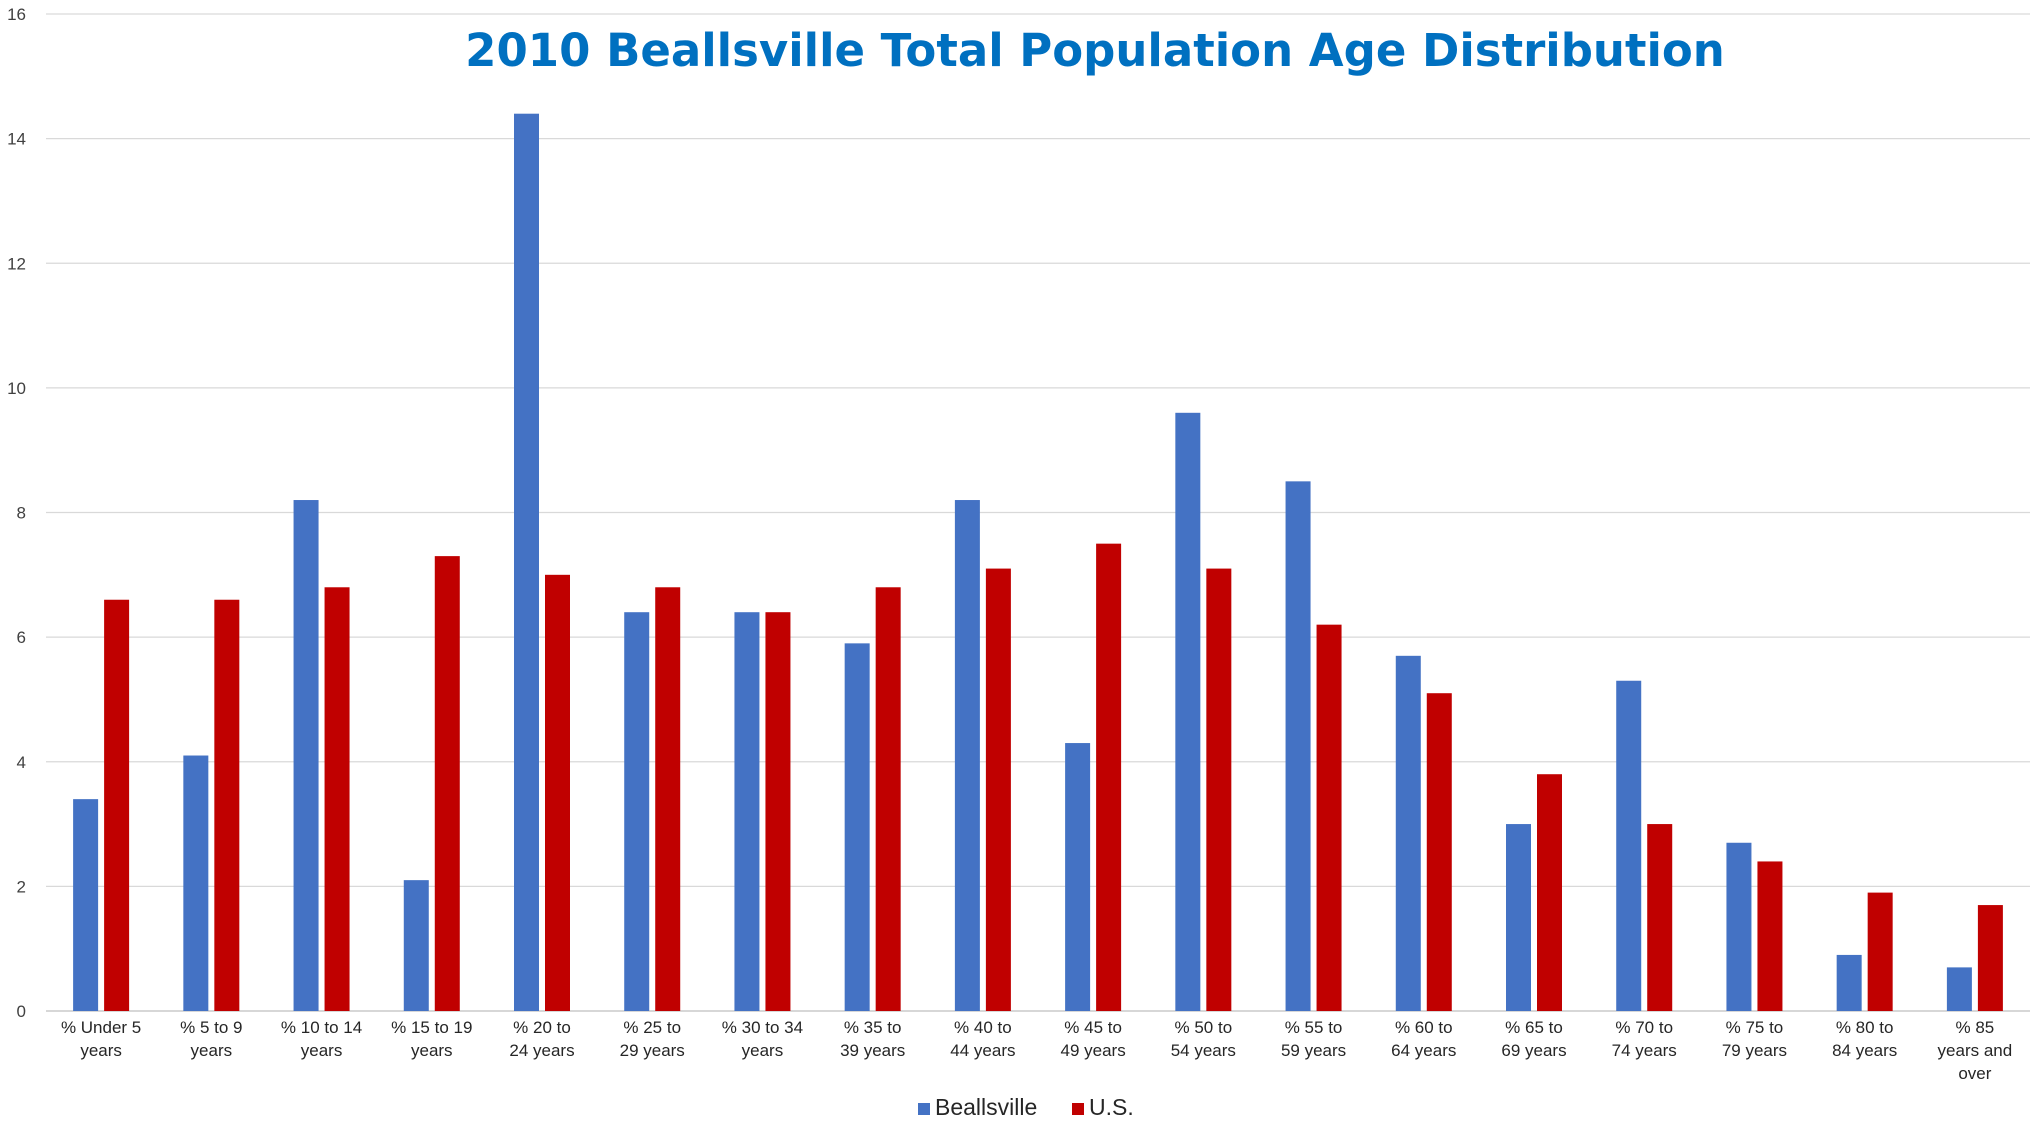 The height and width of the screenshot is (1132, 2037). What do you see at coordinates (101, 1039) in the screenshot?
I see `x-tick-label: % Under 5 years` at bounding box center [101, 1039].